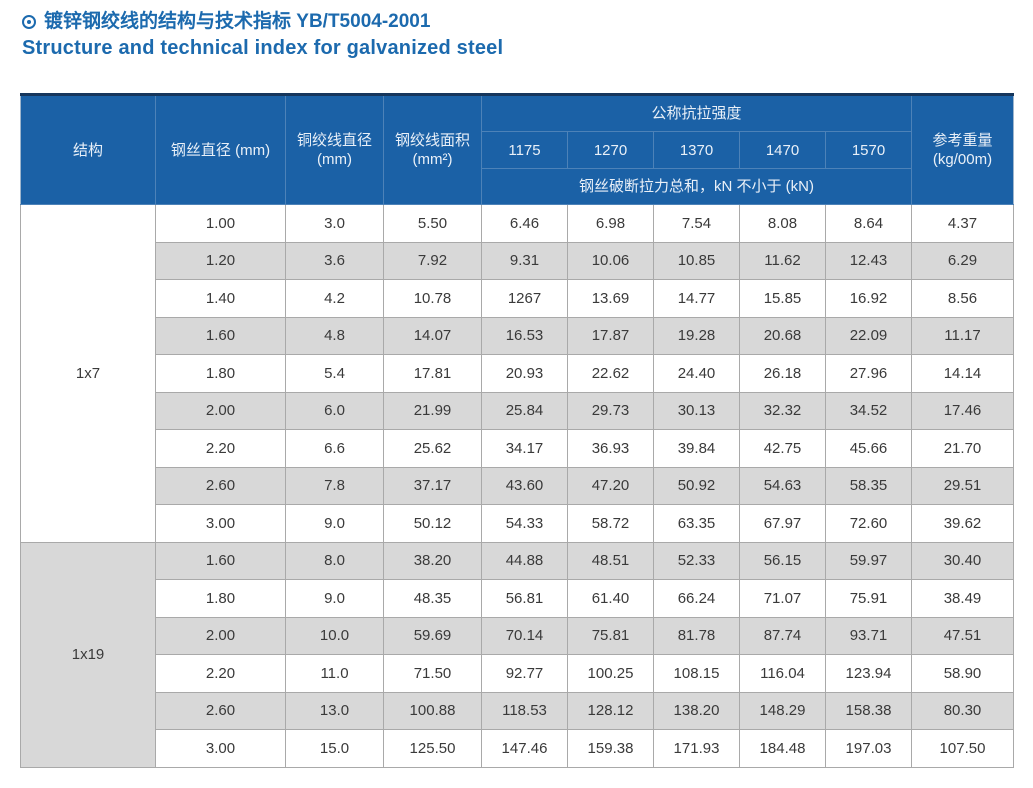 Image resolution: width=1033 pixels, height=788 pixels. I want to click on table-cell: 30.13, so click(696, 410).